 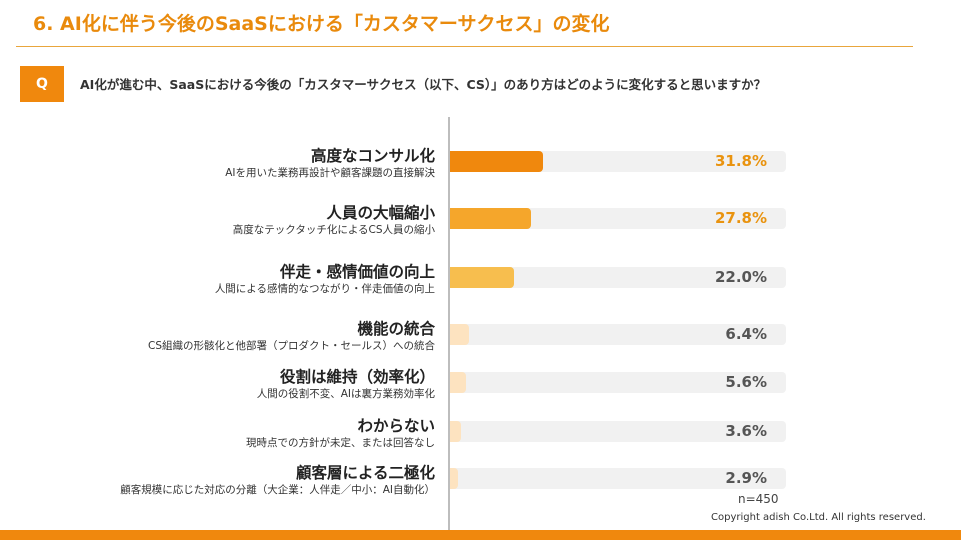 I want to click on category-sublabel: 人間の役割不変、AIは裏方業務効率化, so click(x=345, y=394).